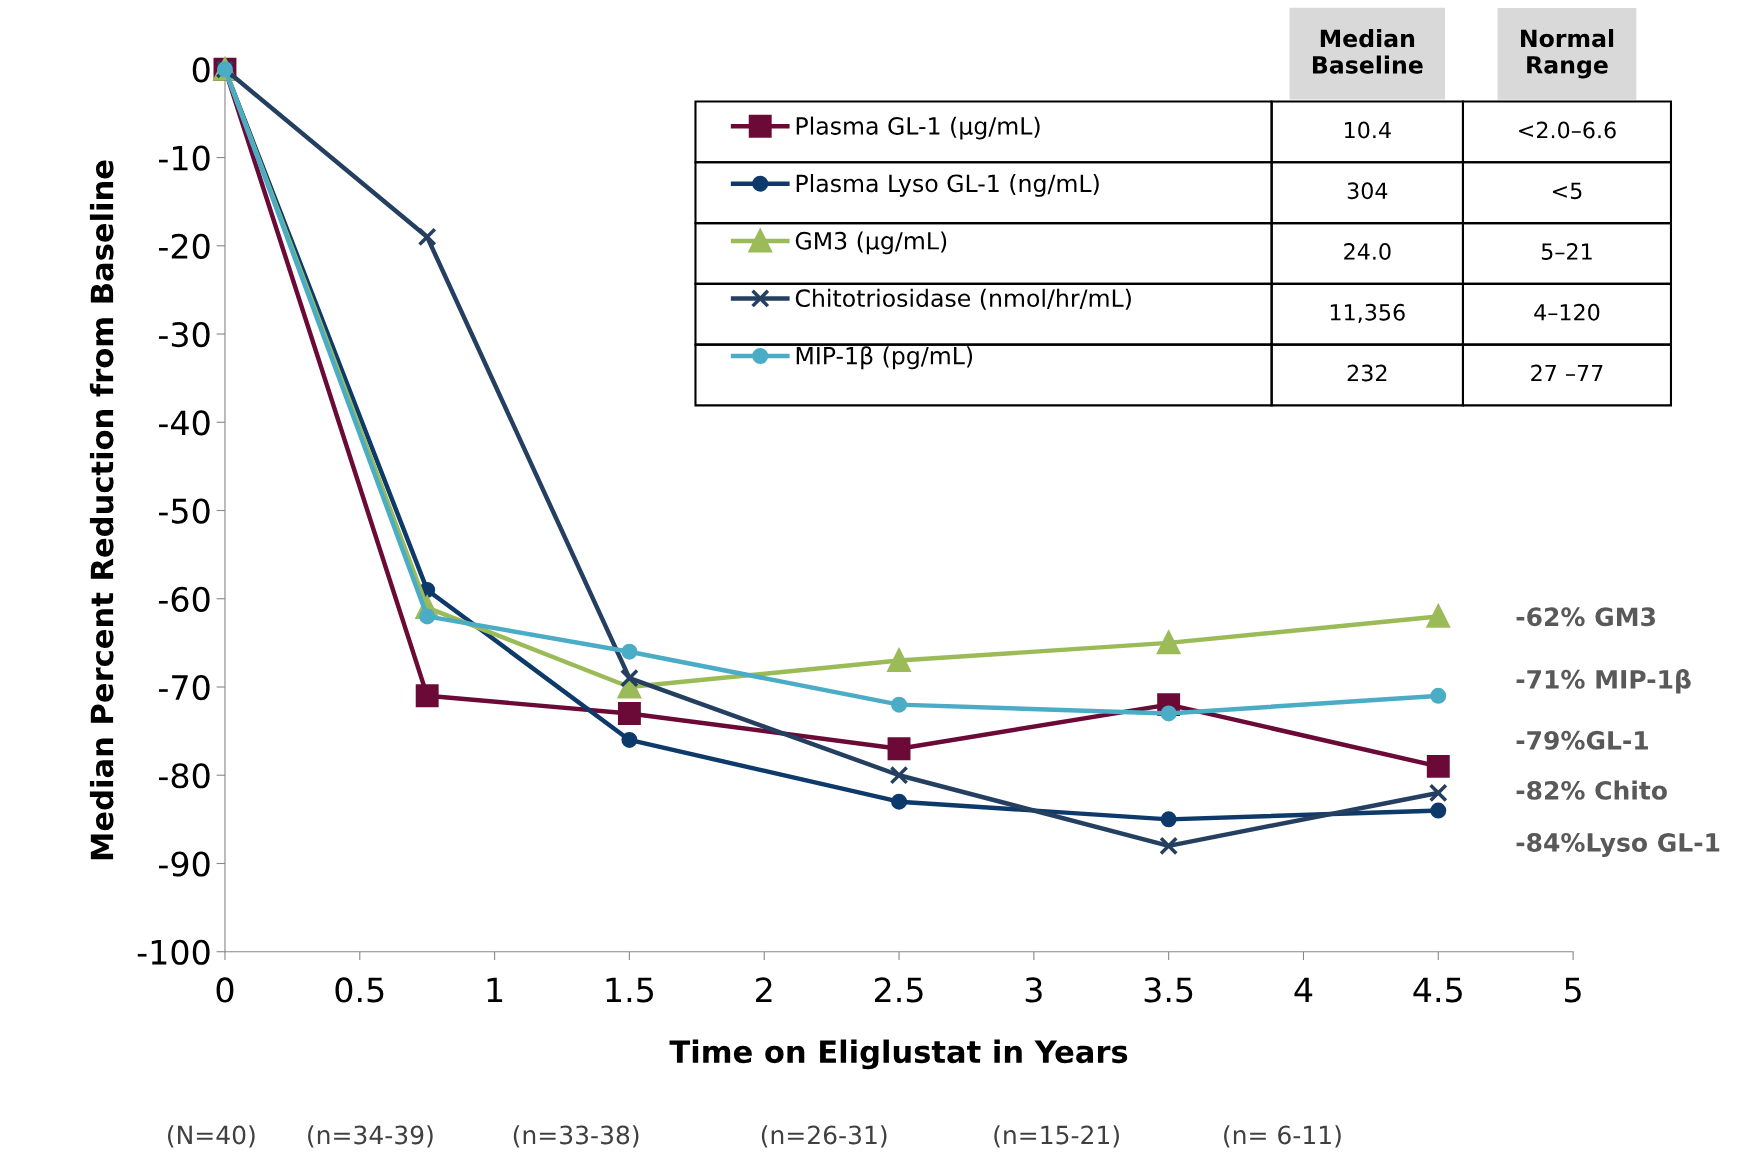 The width and height of the screenshot is (1744, 1155). Describe the element at coordinates (211, 1136) in the screenshot. I see `text: (N=40)` at that location.